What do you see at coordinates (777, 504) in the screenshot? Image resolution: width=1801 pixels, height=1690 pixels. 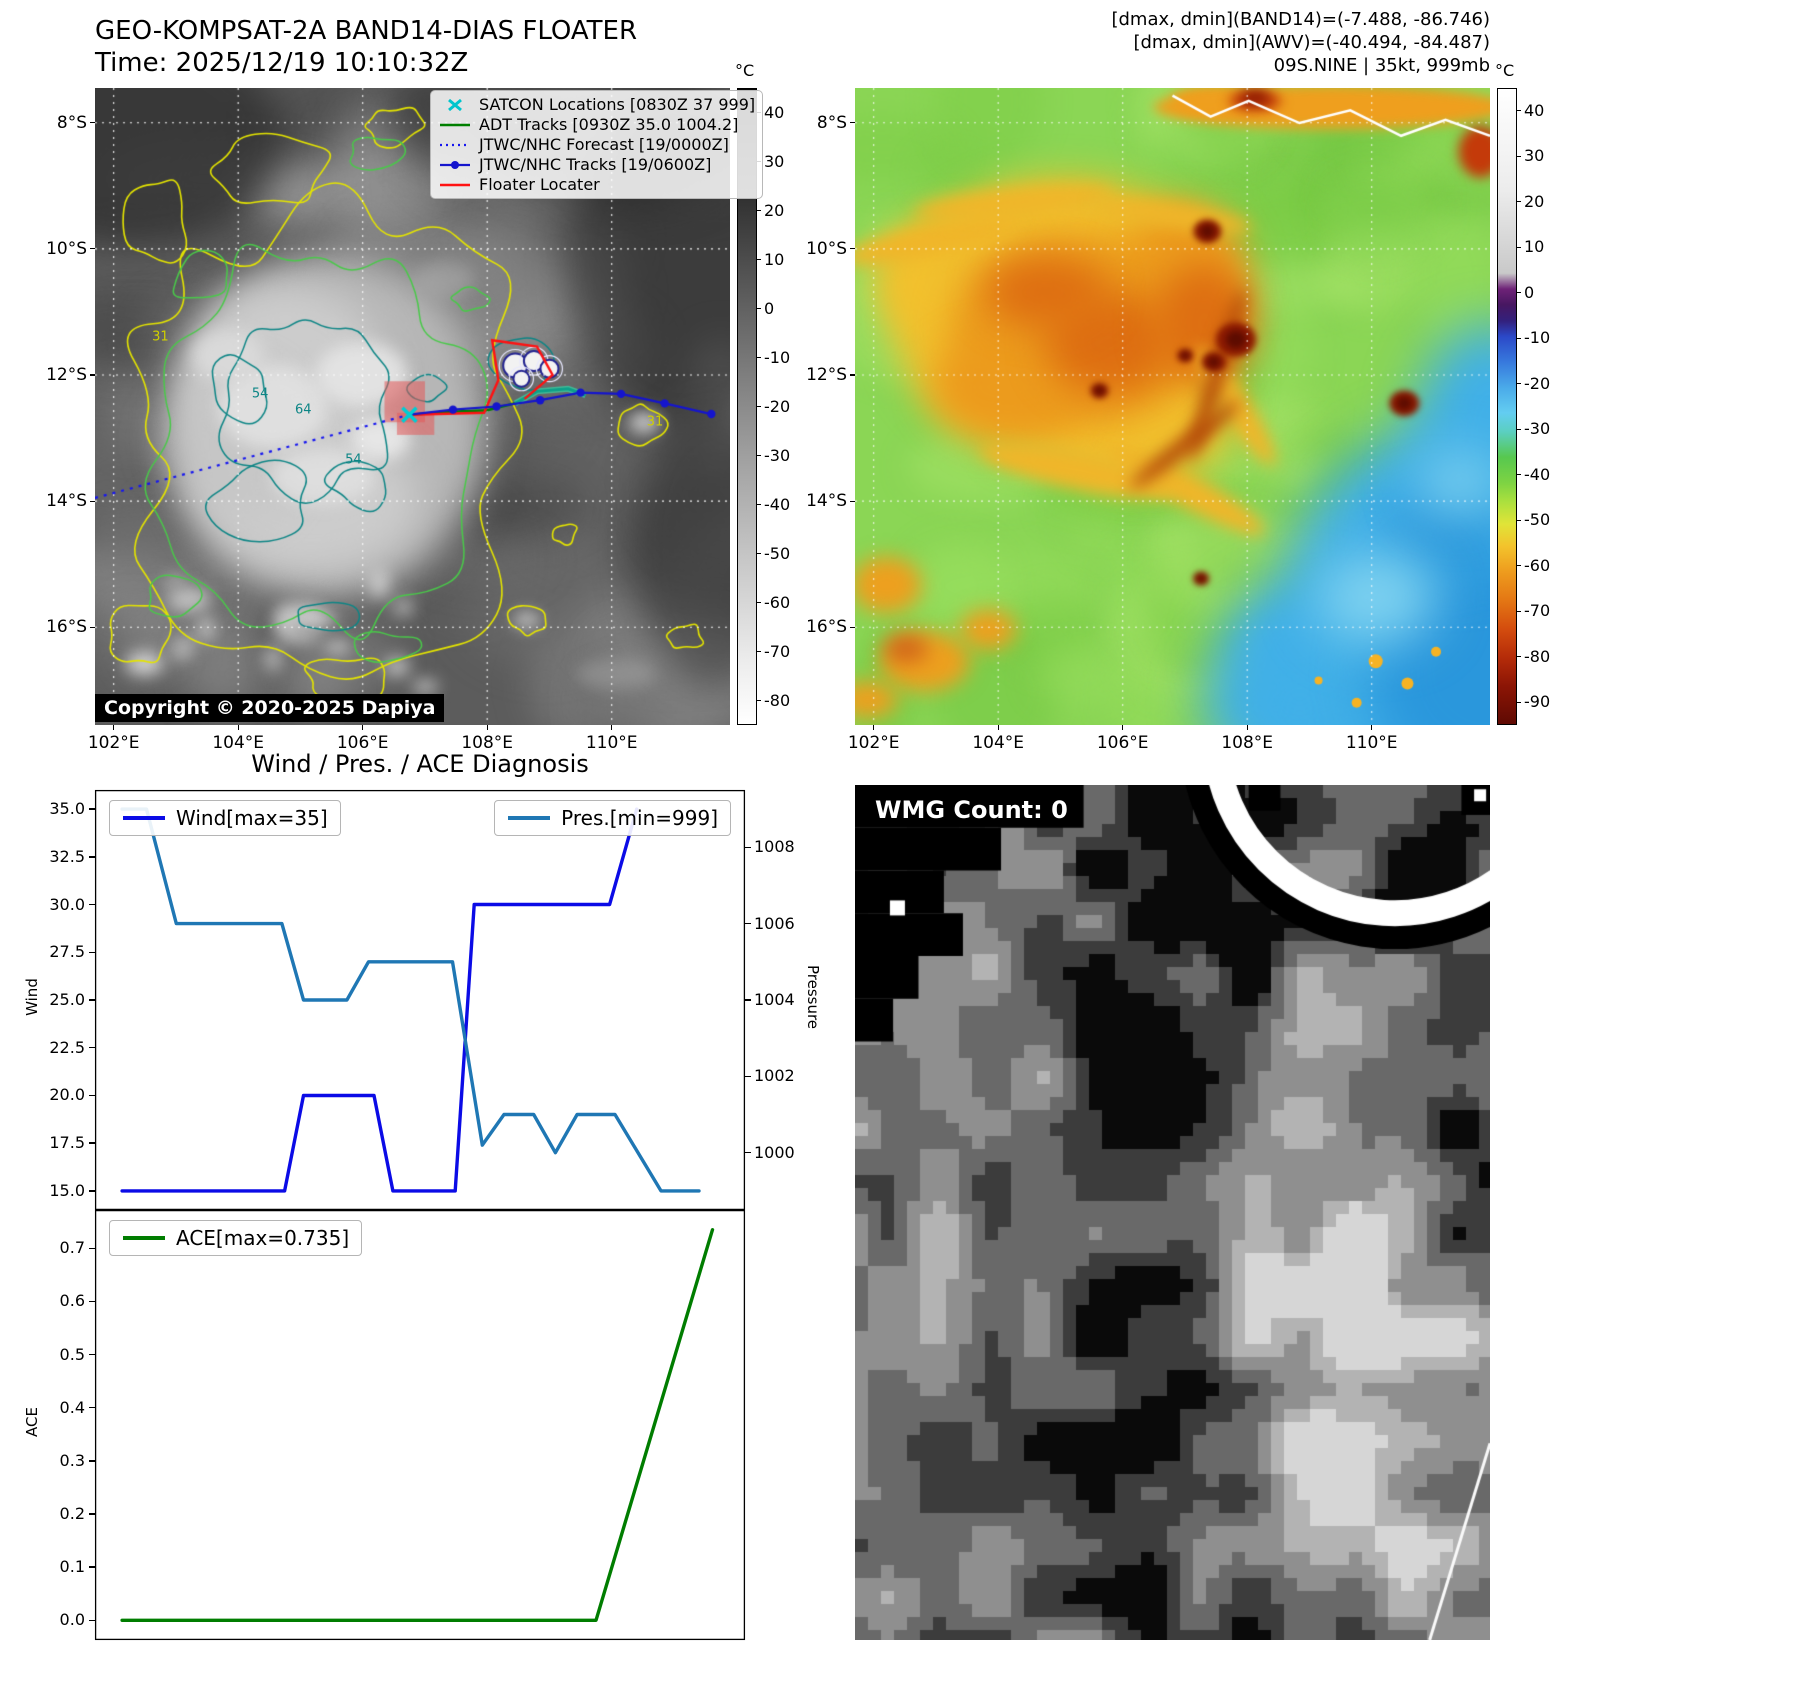 I see `colorbar-tick-label: -40` at bounding box center [777, 504].